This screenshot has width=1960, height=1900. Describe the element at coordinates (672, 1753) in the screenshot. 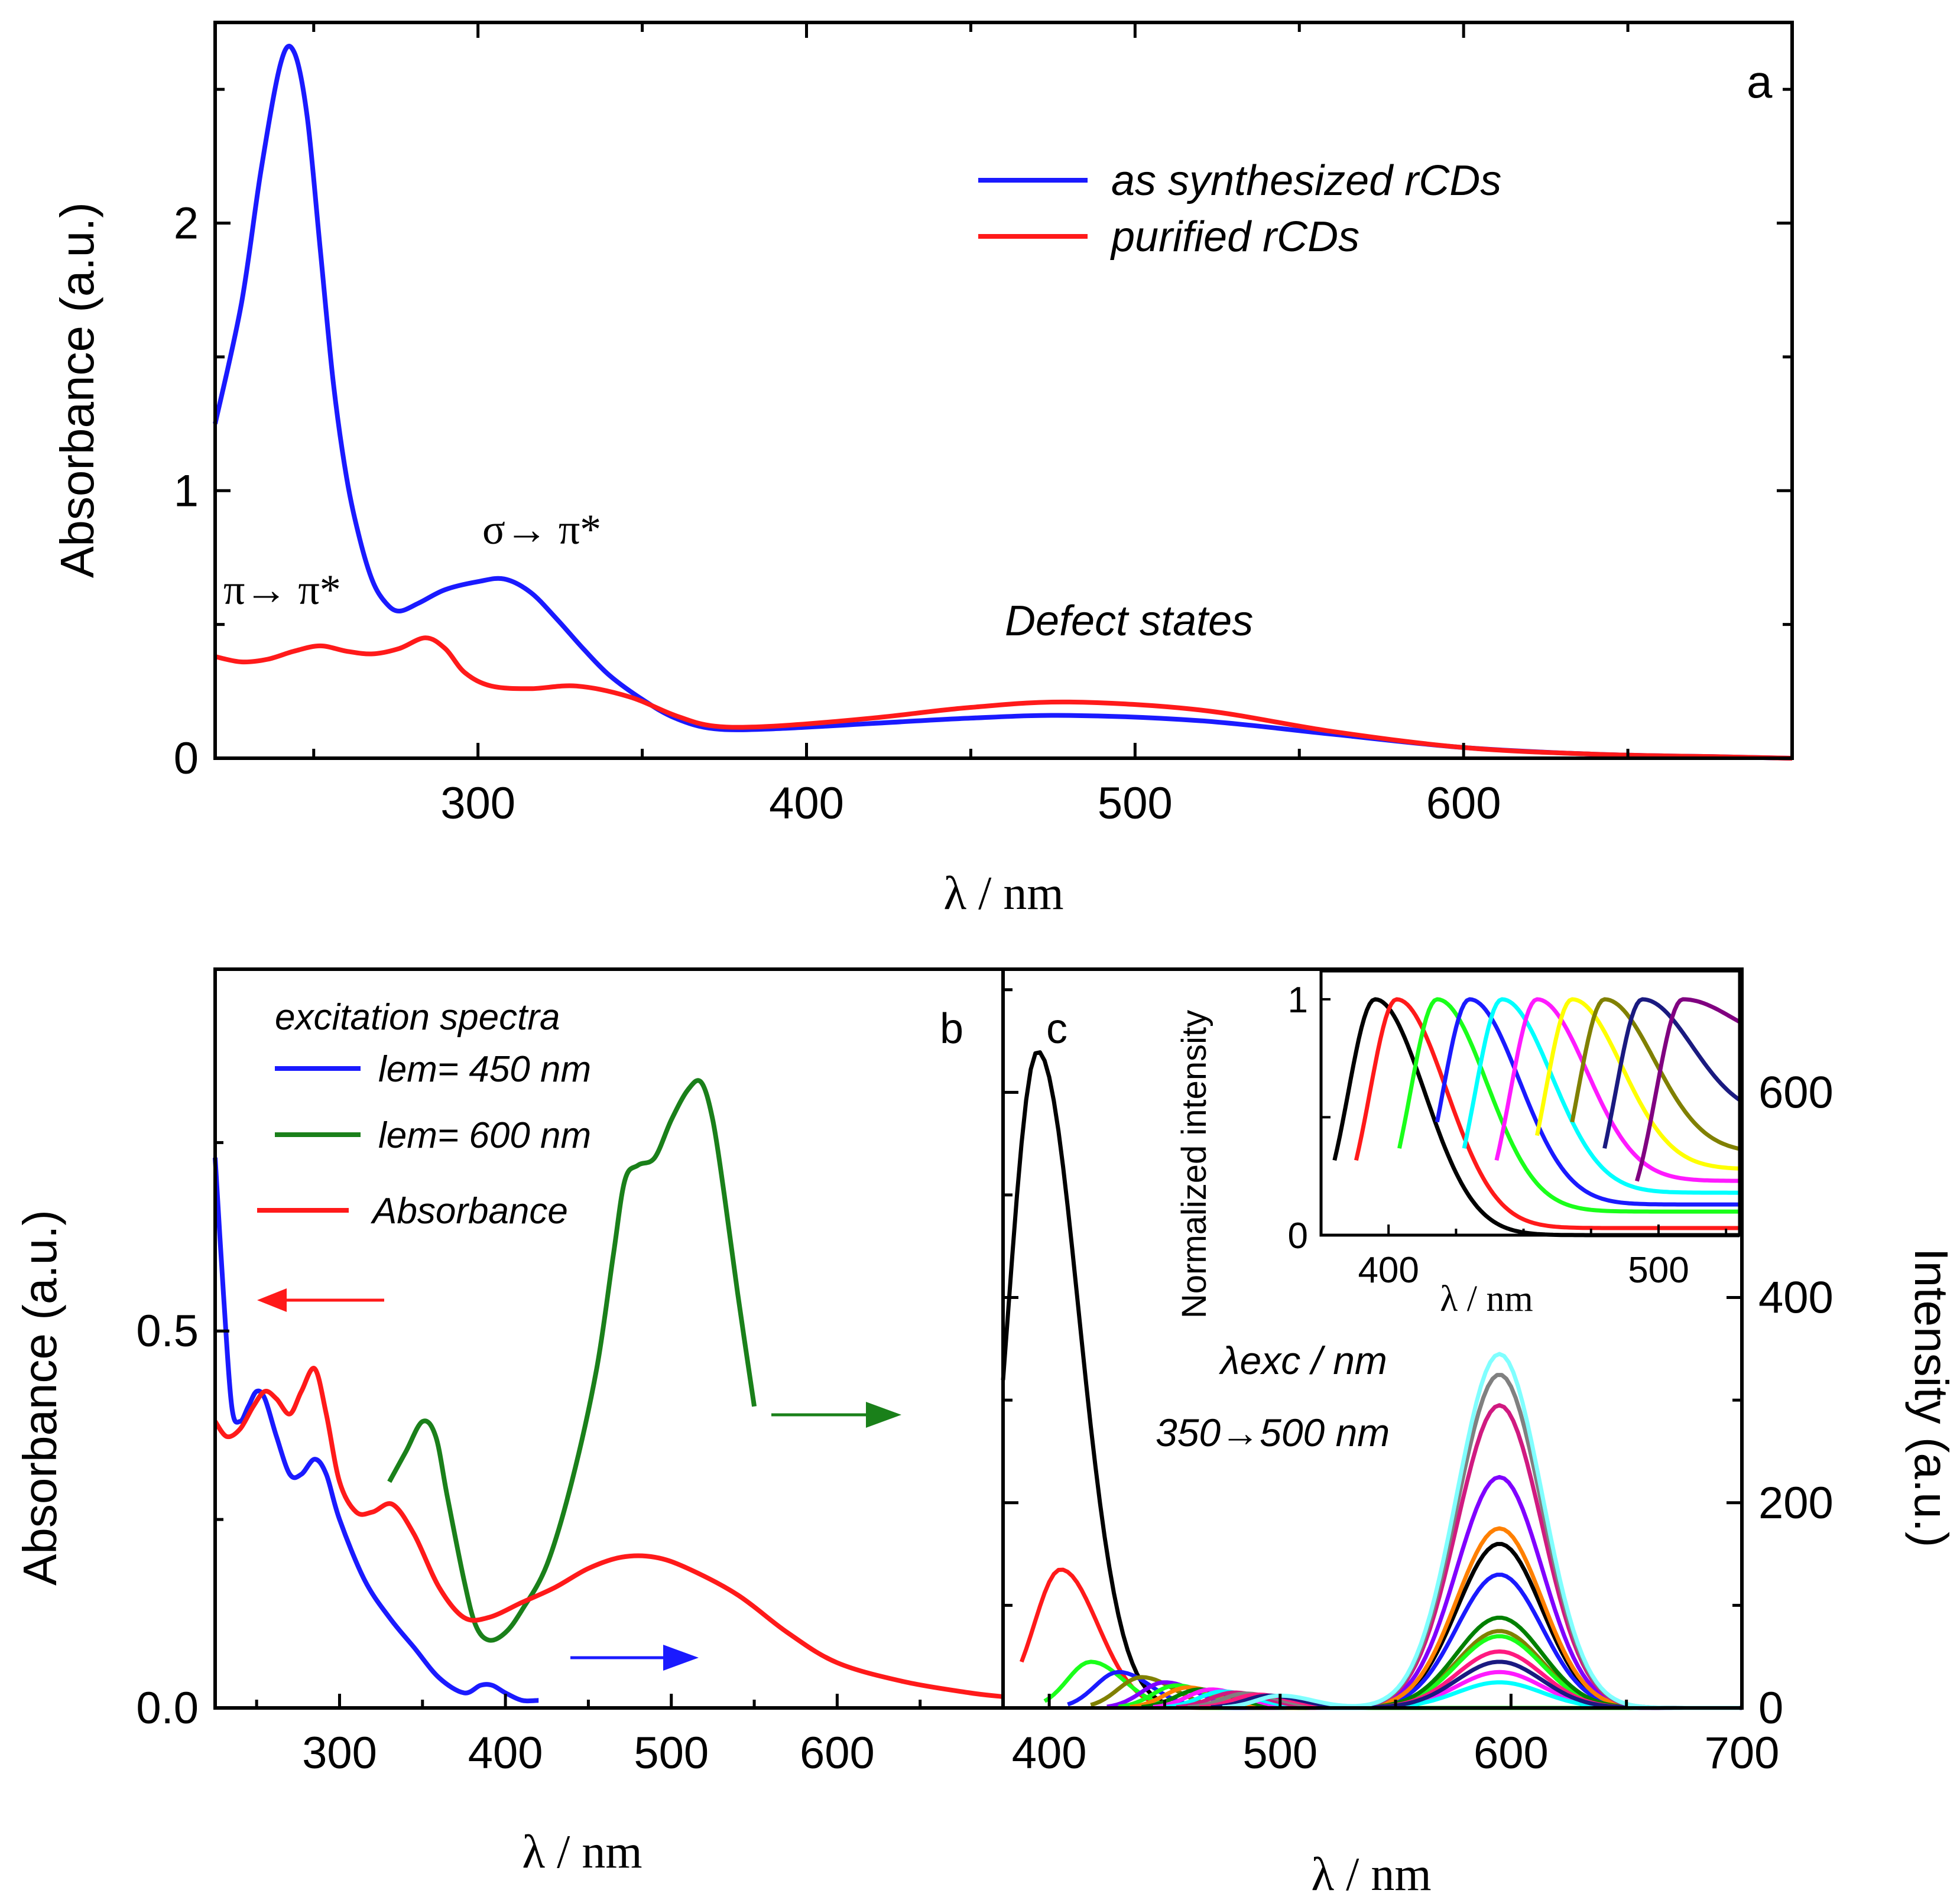

I see `panel-b-xtick-label: 500` at that location.